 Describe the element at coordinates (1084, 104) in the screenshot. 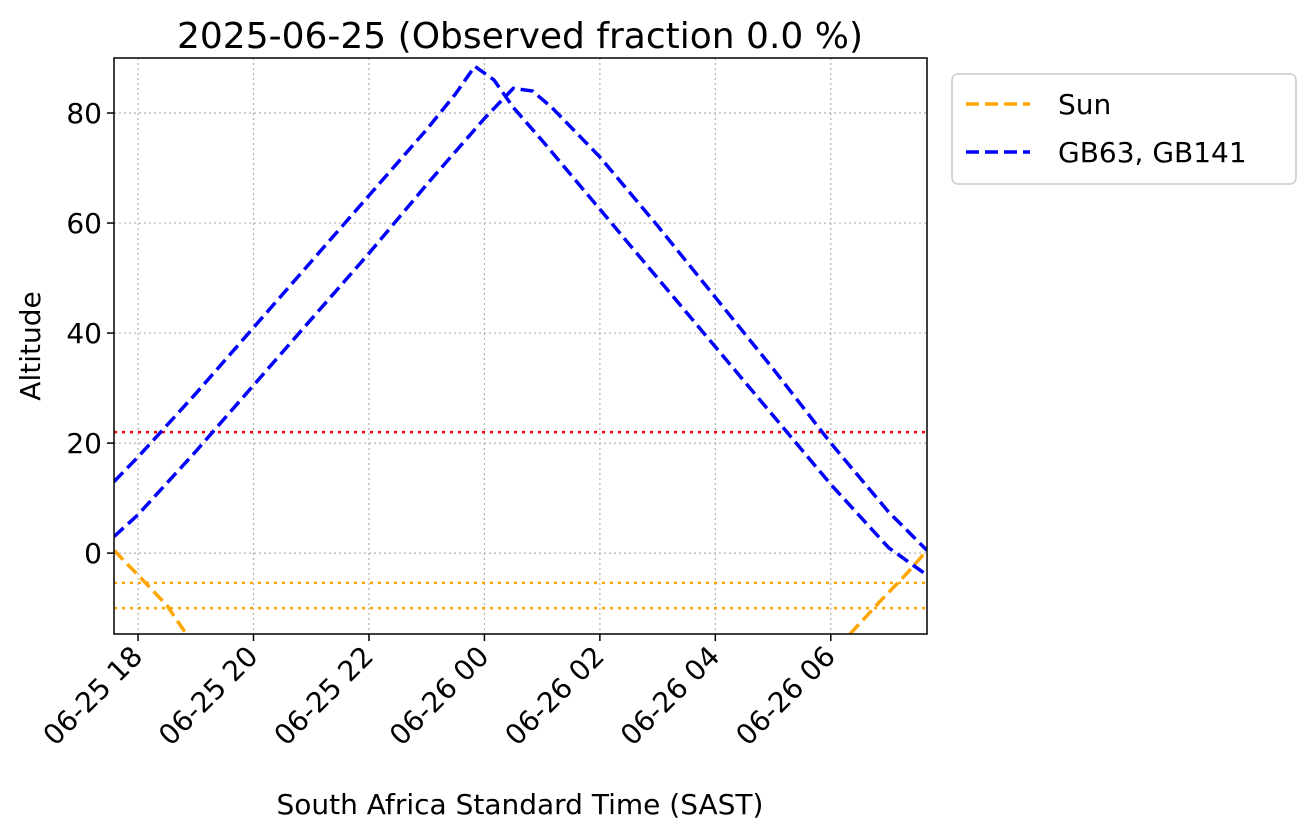

I see `legend-label-0: Sun` at that location.